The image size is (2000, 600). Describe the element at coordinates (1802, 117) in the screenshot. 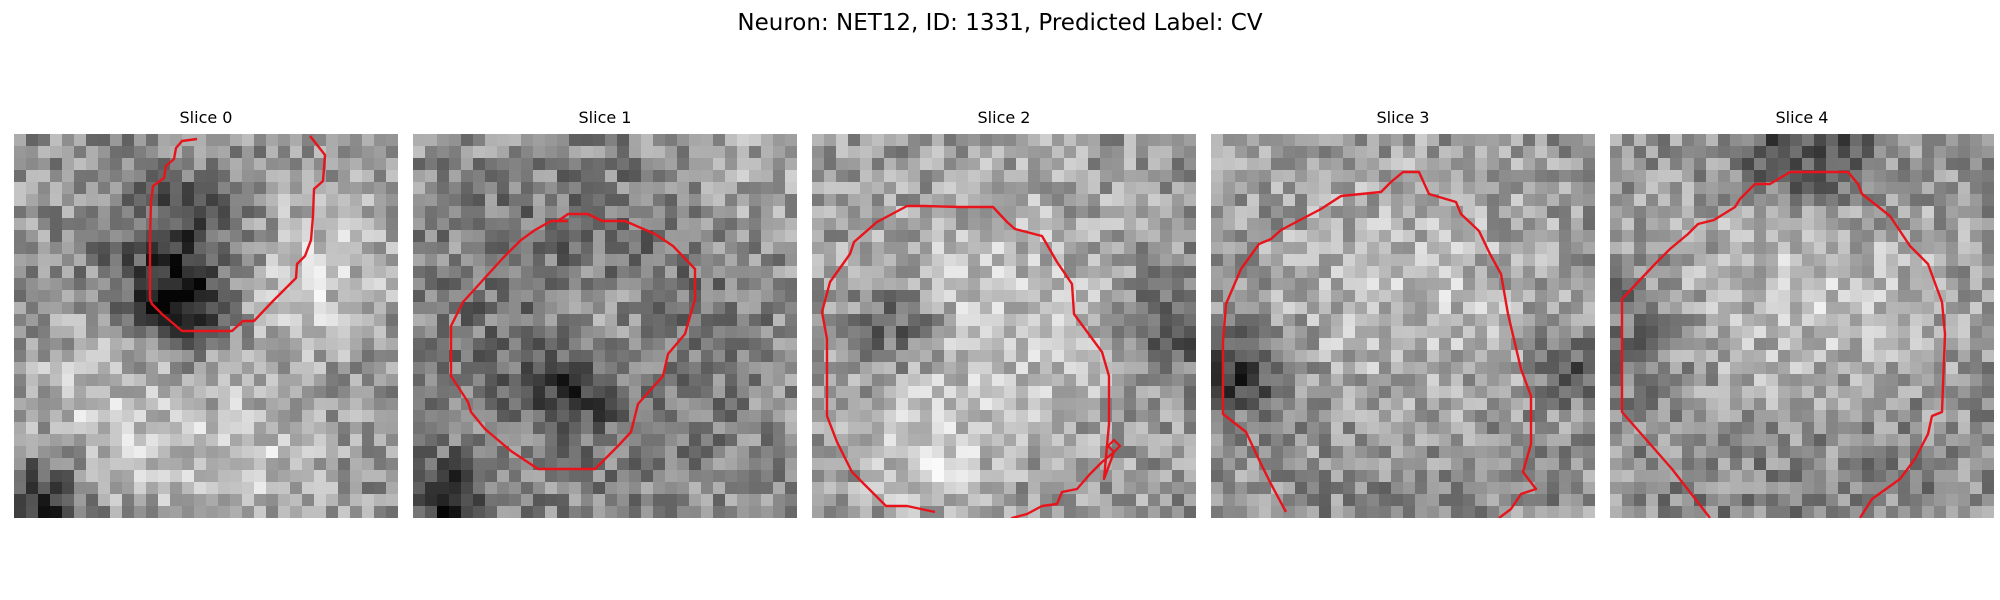

I see `slice-title: Slice 4` at that location.